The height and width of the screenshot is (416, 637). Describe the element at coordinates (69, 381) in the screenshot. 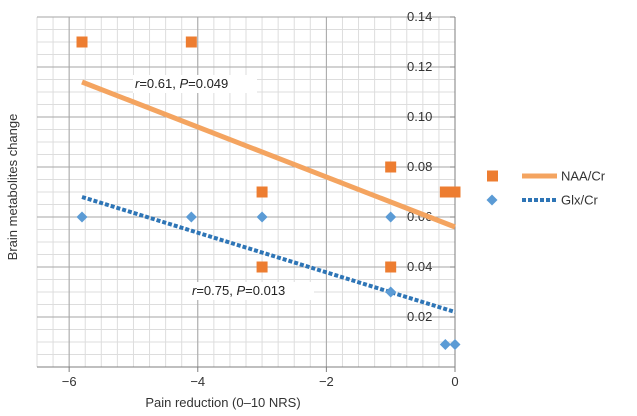

I see `x-tick-label: −6` at that location.